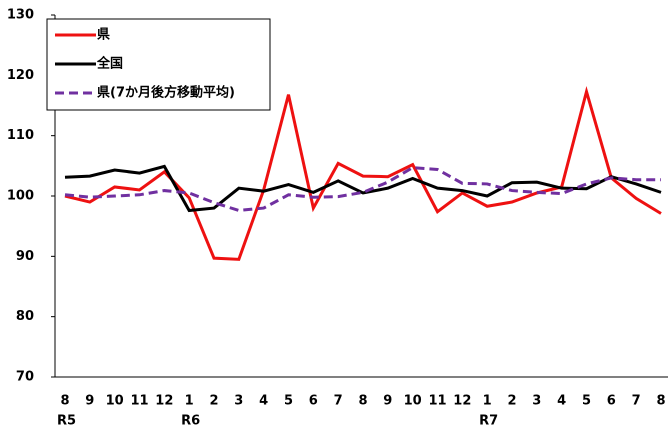  What do you see at coordinates (488, 421) in the screenshot?
I see `year-label: R7` at bounding box center [488, 421].